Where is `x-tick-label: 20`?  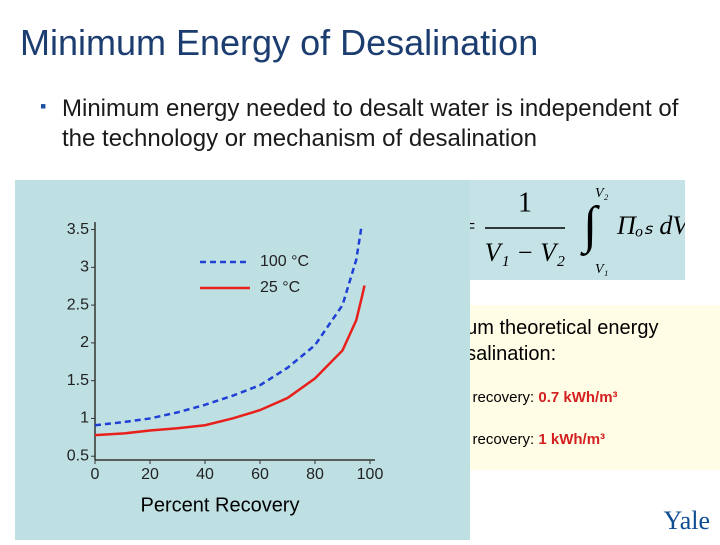 x-tick-label: 20 is located at coordinates (150, 474).